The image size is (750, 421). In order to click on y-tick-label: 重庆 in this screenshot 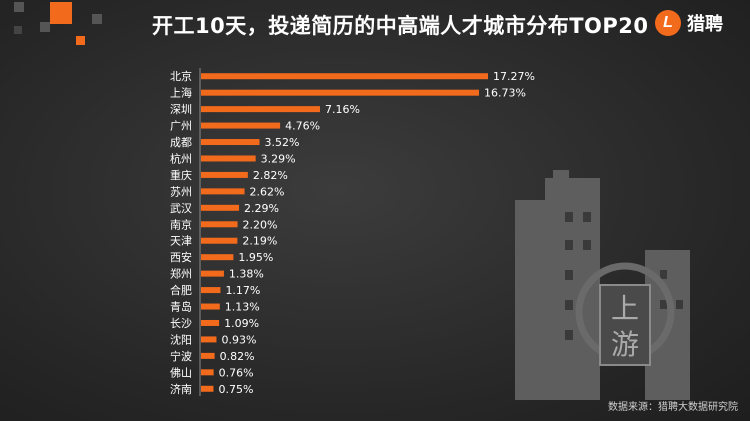, I will do `click(181, 175)`.